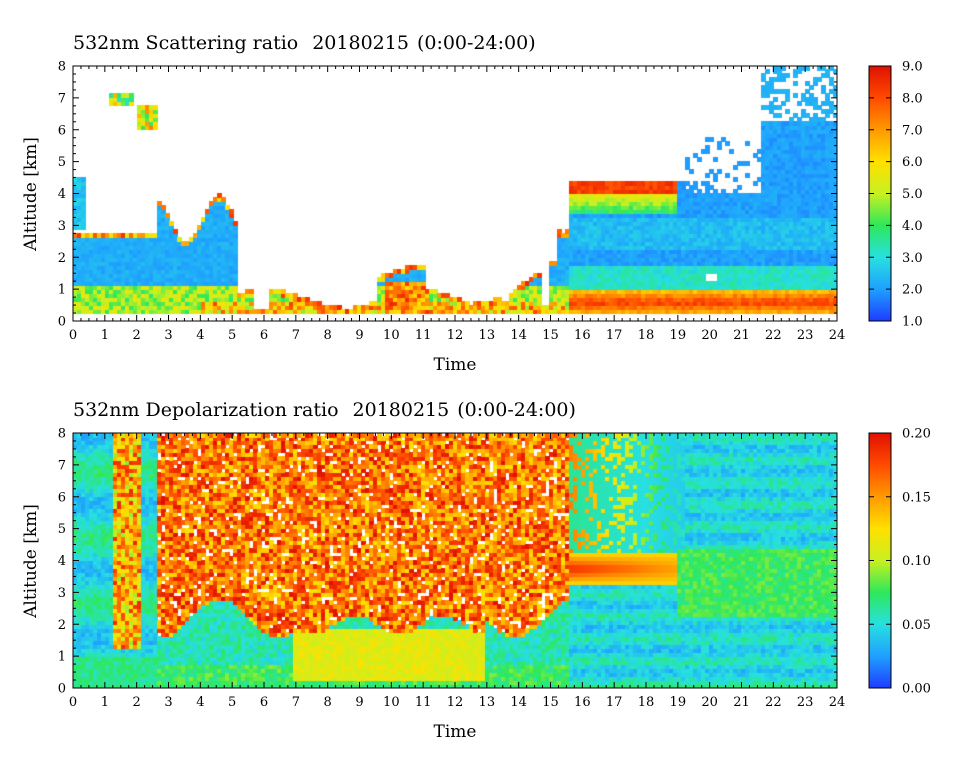 The height and width of the screenshot is (770, 960). What do you see at coordinates (916, 625) in the screenshot?
I see `colorbar-tick-label: 0.05` at bounding box center [916, 625].